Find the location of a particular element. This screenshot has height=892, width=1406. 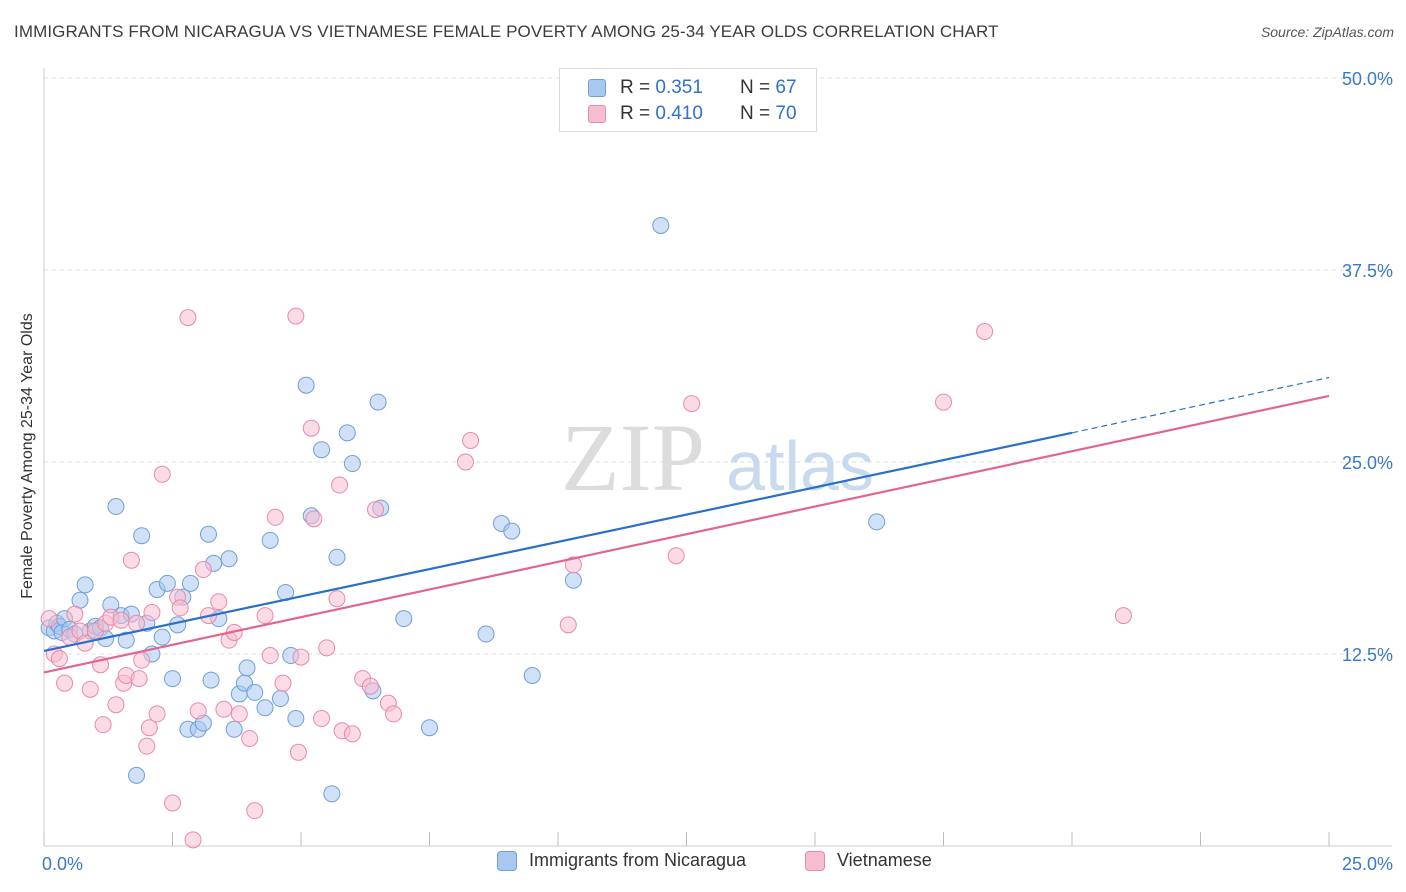

legend-label-nicaragua: Immigrants from Nicaragua is located at coordinates (638, 860).